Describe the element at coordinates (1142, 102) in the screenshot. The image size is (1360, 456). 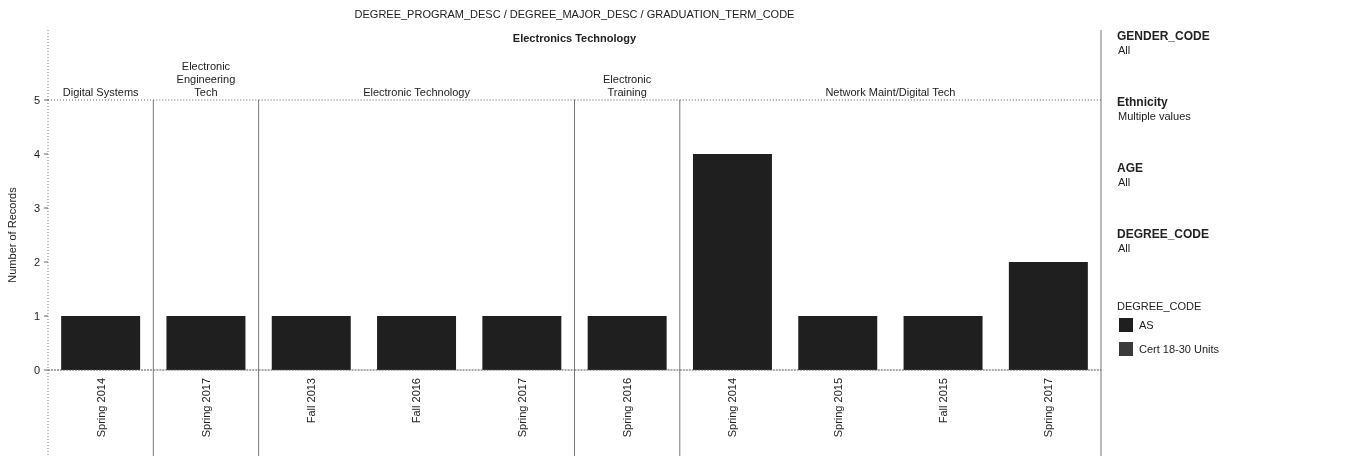
I see `text: Ethnicity` at that location.